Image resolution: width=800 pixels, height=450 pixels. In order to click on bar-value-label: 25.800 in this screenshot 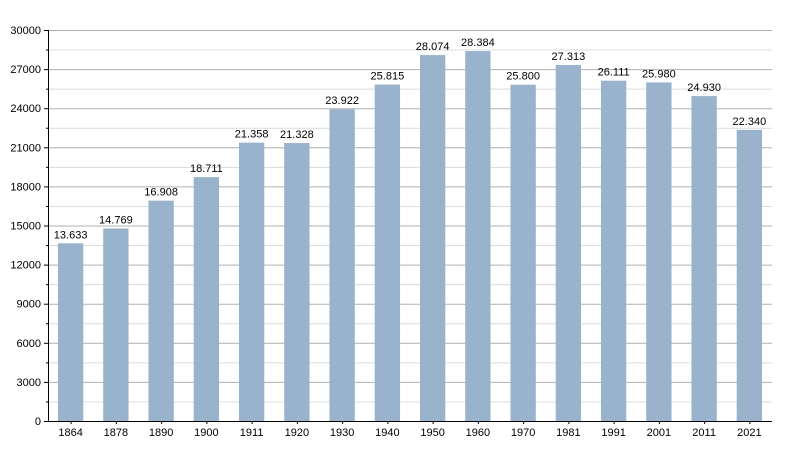, I will do `click(523, 77)`.